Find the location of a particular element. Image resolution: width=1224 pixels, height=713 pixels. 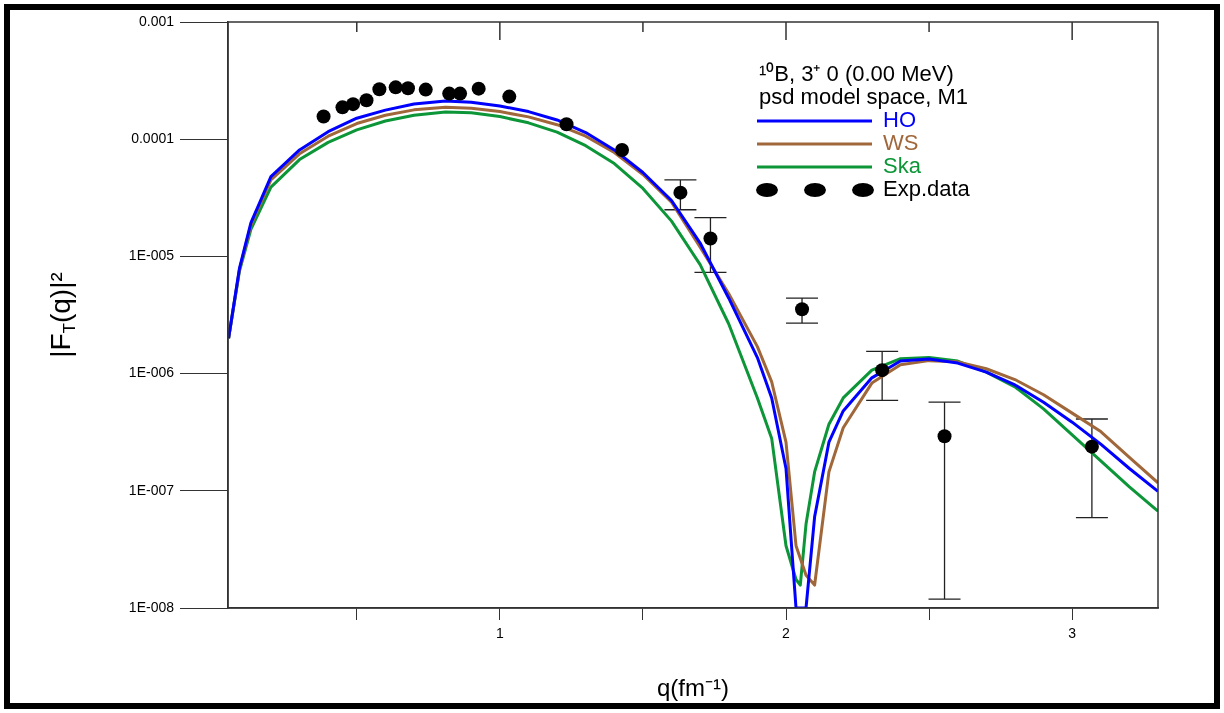

y-tick-label: 1E-006 is located at coordinates (151, 372).